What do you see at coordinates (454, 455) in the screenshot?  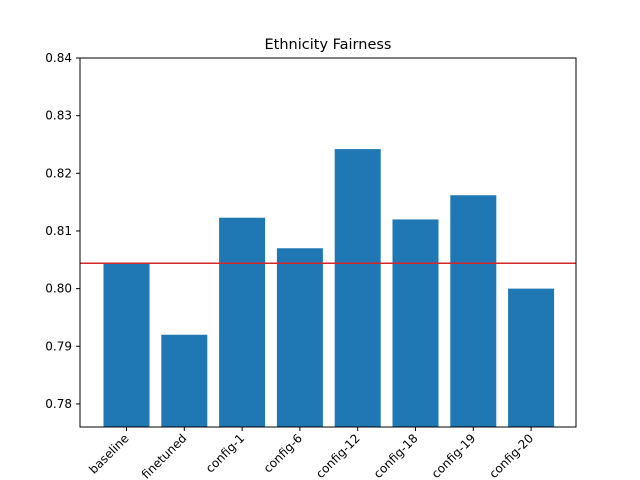 I see `x-tick-label: config-19` at bounding box center [454, 455].